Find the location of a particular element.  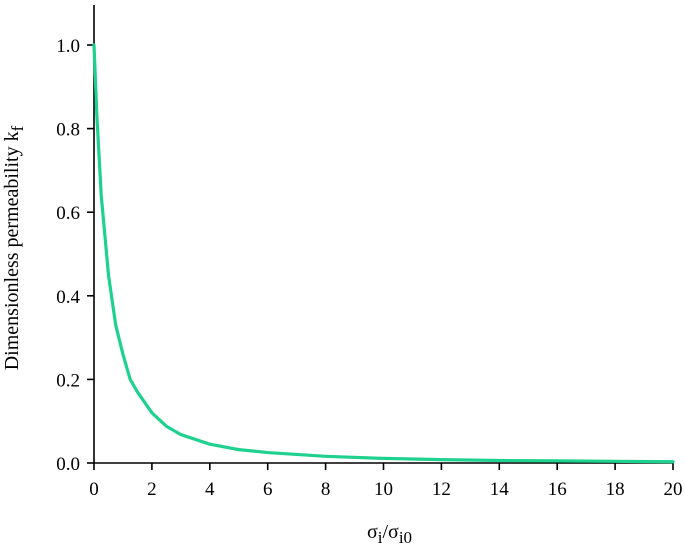

y-tick-label: 0.2 is located at coordinates (68, 380).